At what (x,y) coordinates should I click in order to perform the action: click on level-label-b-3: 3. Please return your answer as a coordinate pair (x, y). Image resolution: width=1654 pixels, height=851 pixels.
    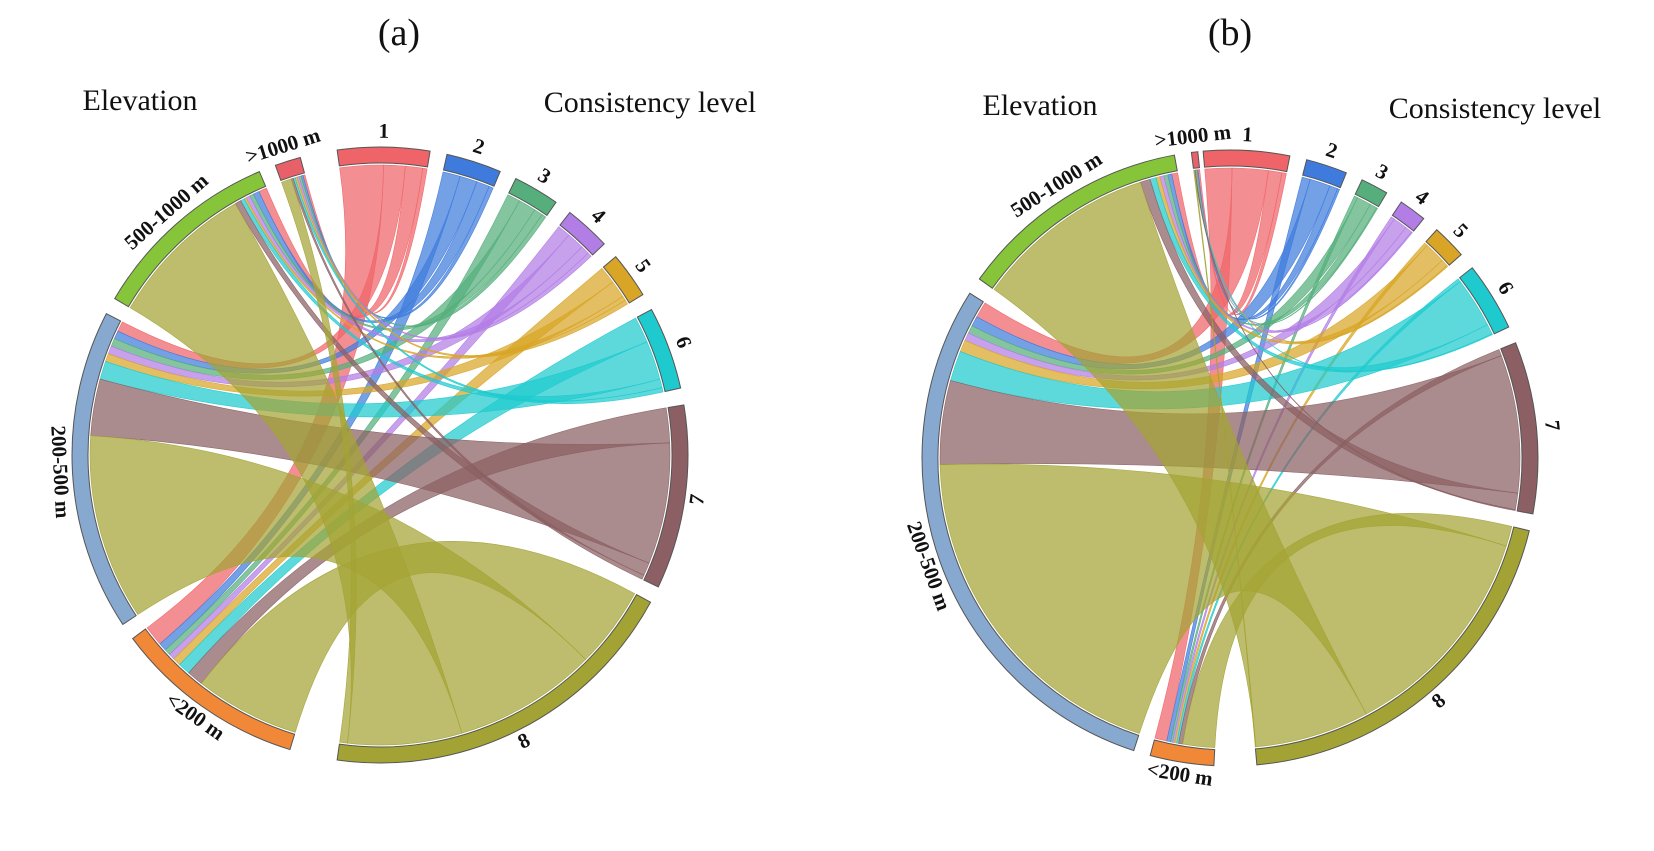
    Looking at the image, I should click on (1382, 172).